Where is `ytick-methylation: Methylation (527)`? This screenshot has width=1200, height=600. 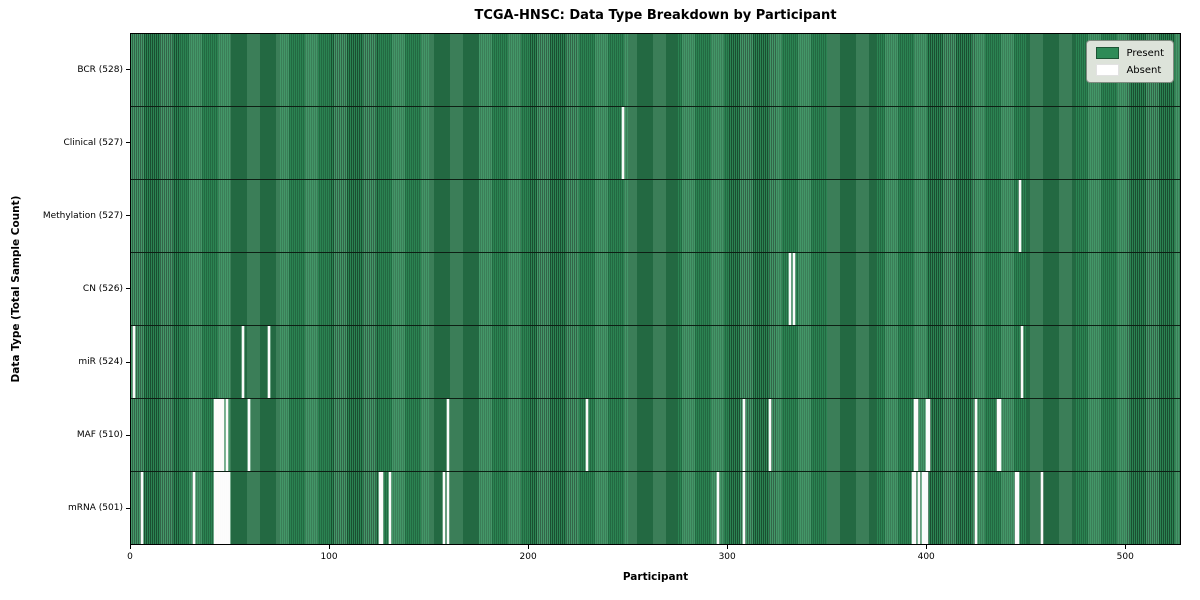 ytick-methylation: Methylation (527) is located at coordinates (65, 215).